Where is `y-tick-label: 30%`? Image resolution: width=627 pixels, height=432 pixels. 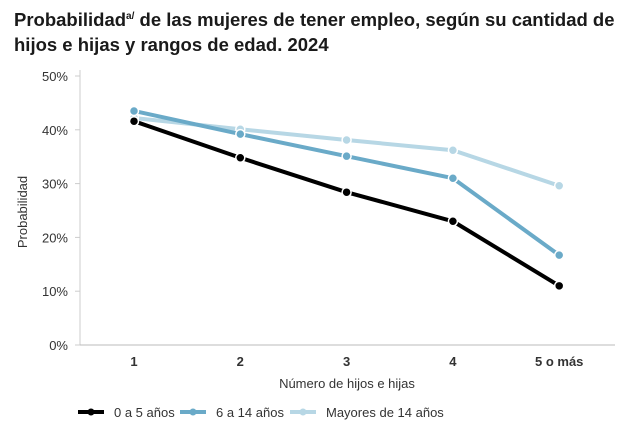
y-tick-label: 30% is located at coordinates (55, 184).